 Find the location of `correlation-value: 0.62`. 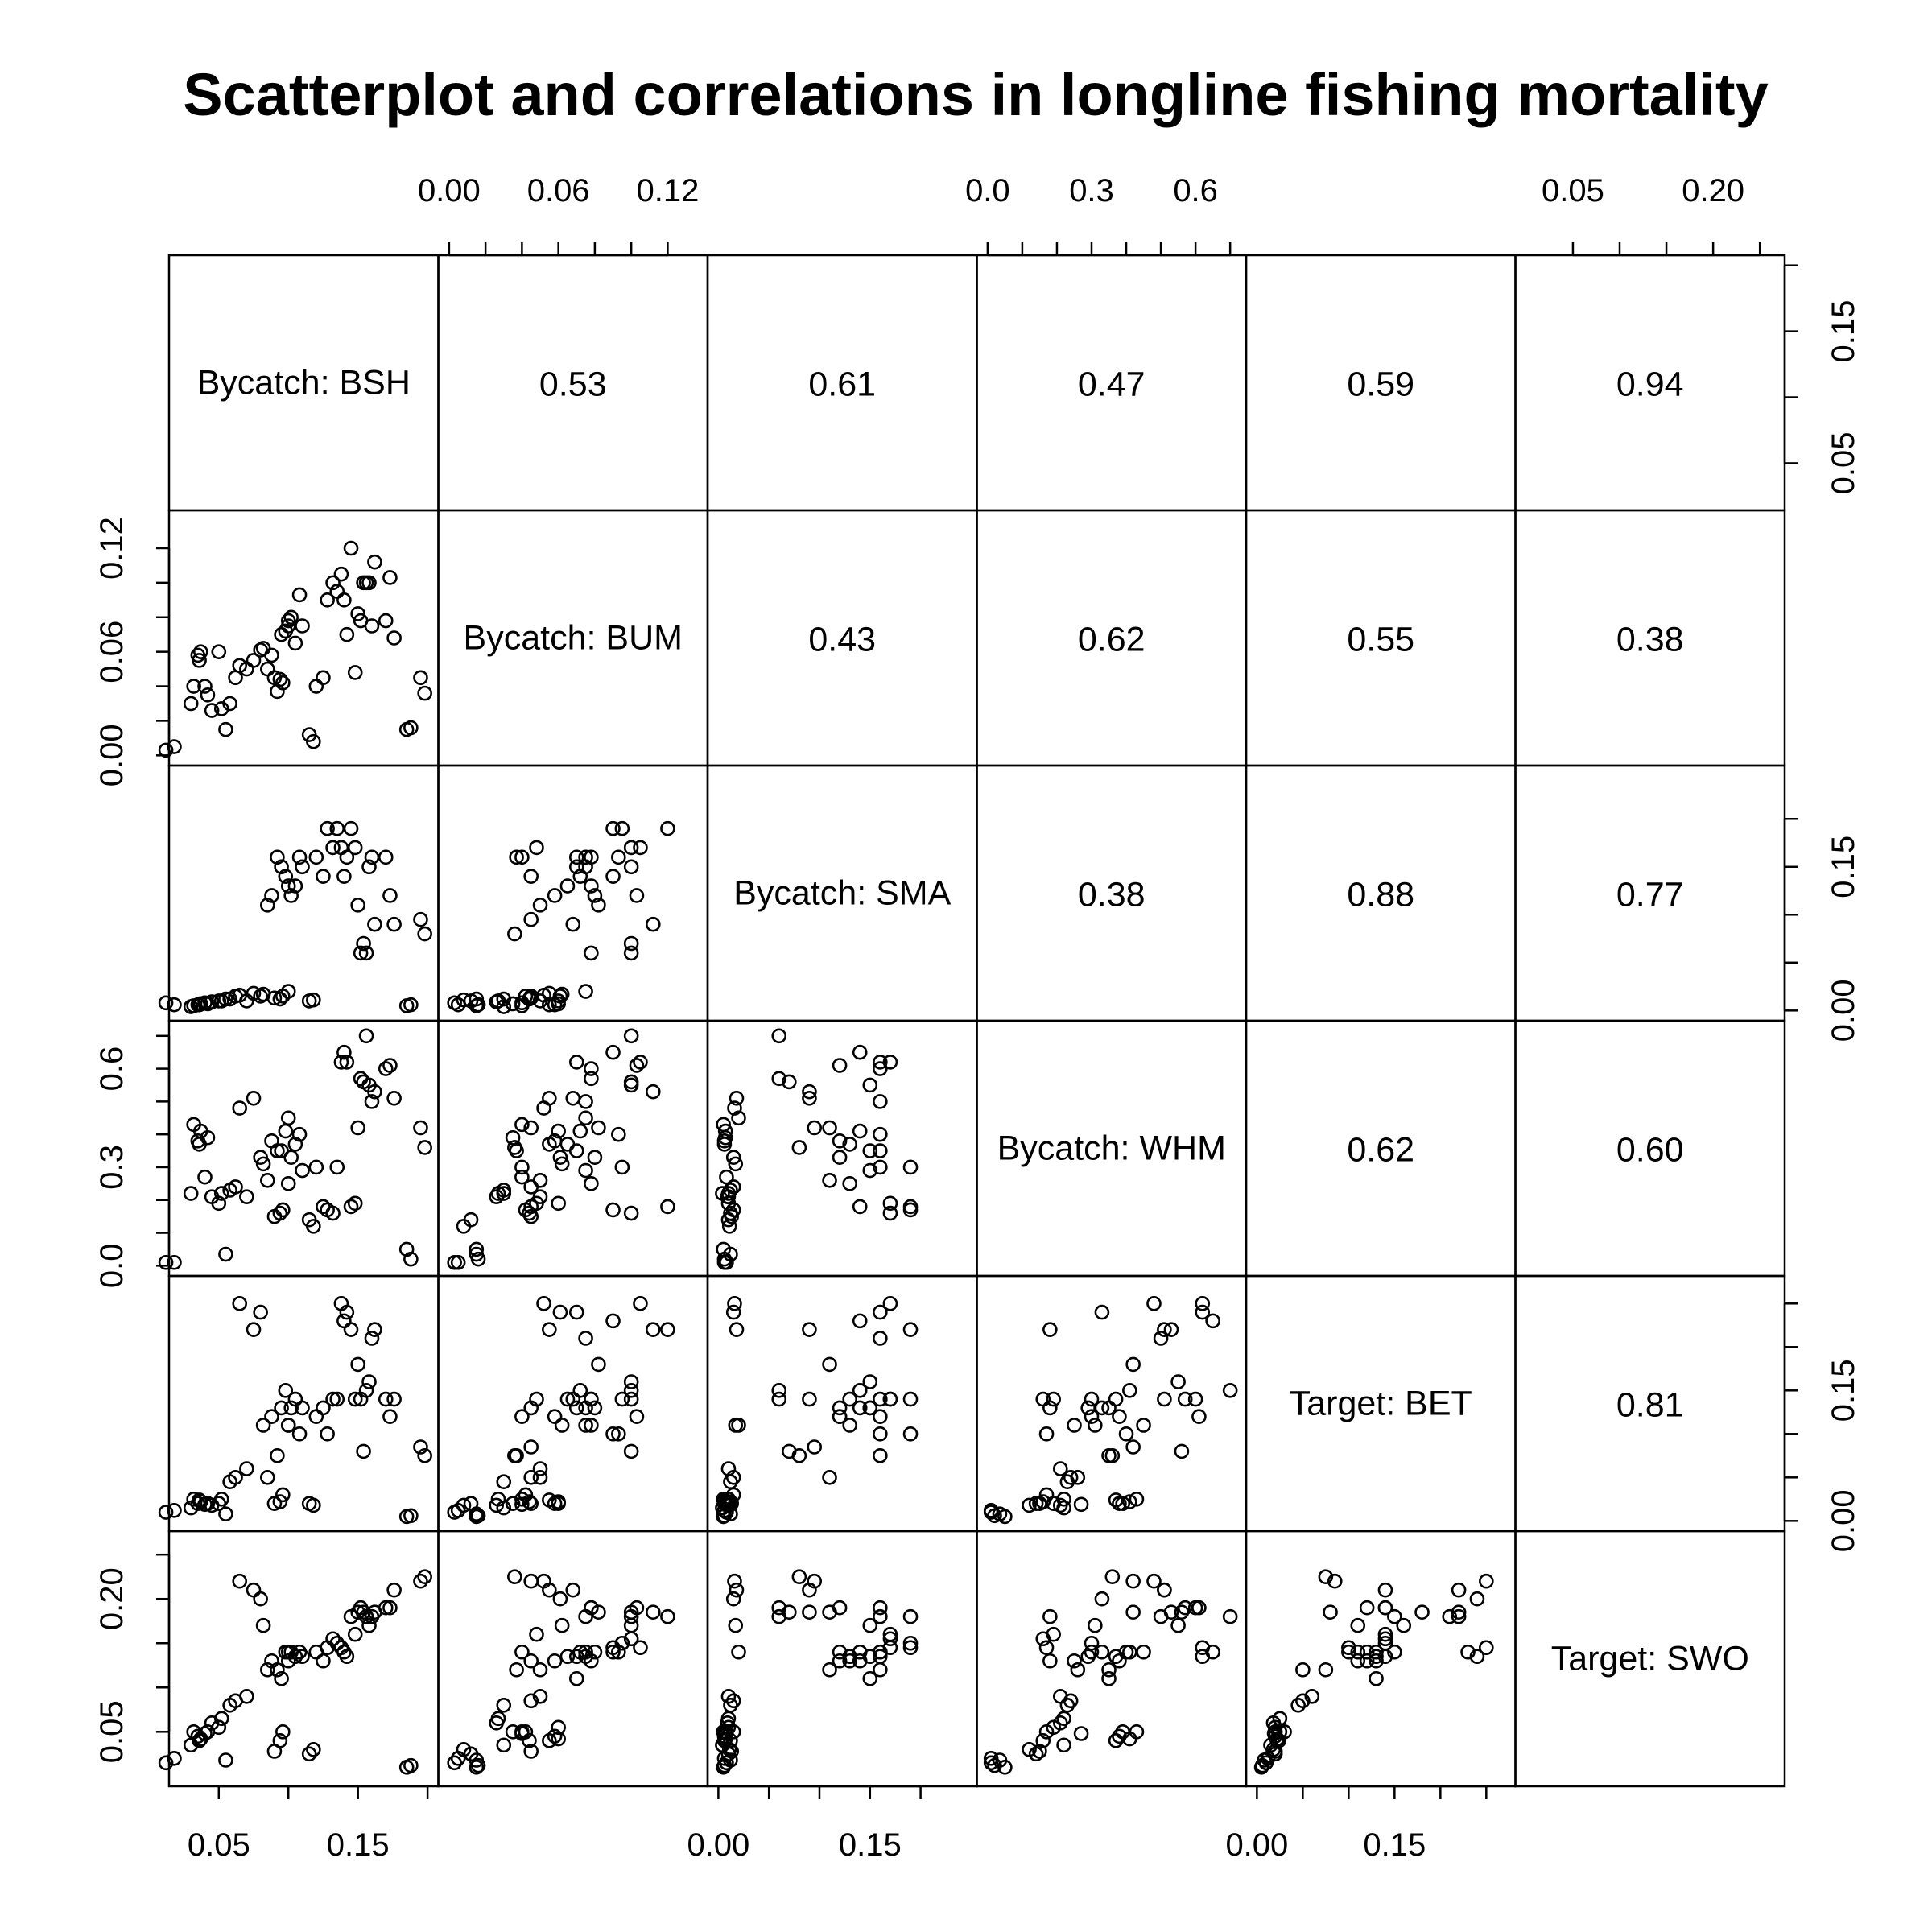

correlation-value: 0.62 is located at coordinates (1380, 1150).